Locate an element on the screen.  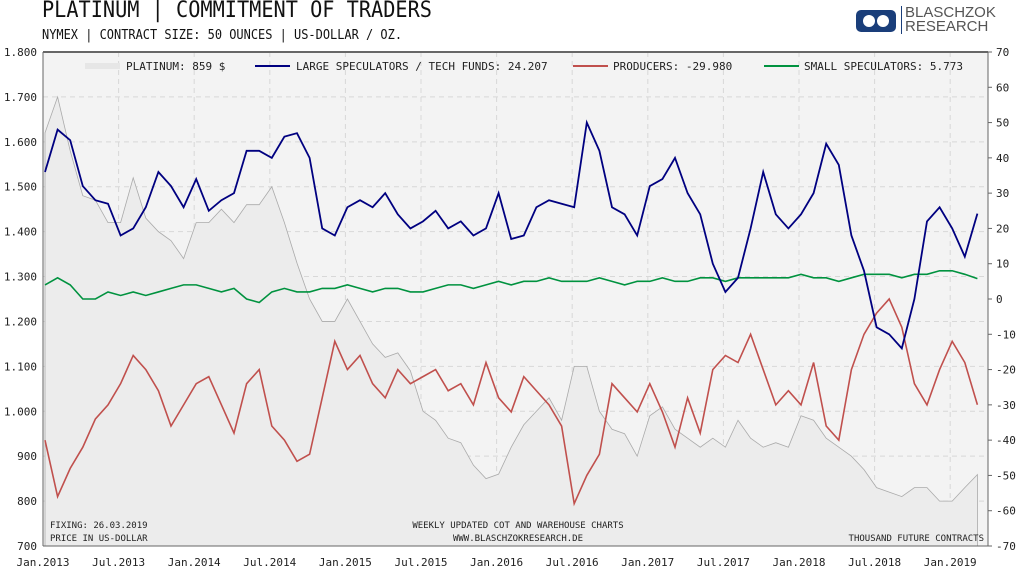
chart-title: PLATINUM | COMMITMENT OF TRADERS is located at coordinates (237, 11).